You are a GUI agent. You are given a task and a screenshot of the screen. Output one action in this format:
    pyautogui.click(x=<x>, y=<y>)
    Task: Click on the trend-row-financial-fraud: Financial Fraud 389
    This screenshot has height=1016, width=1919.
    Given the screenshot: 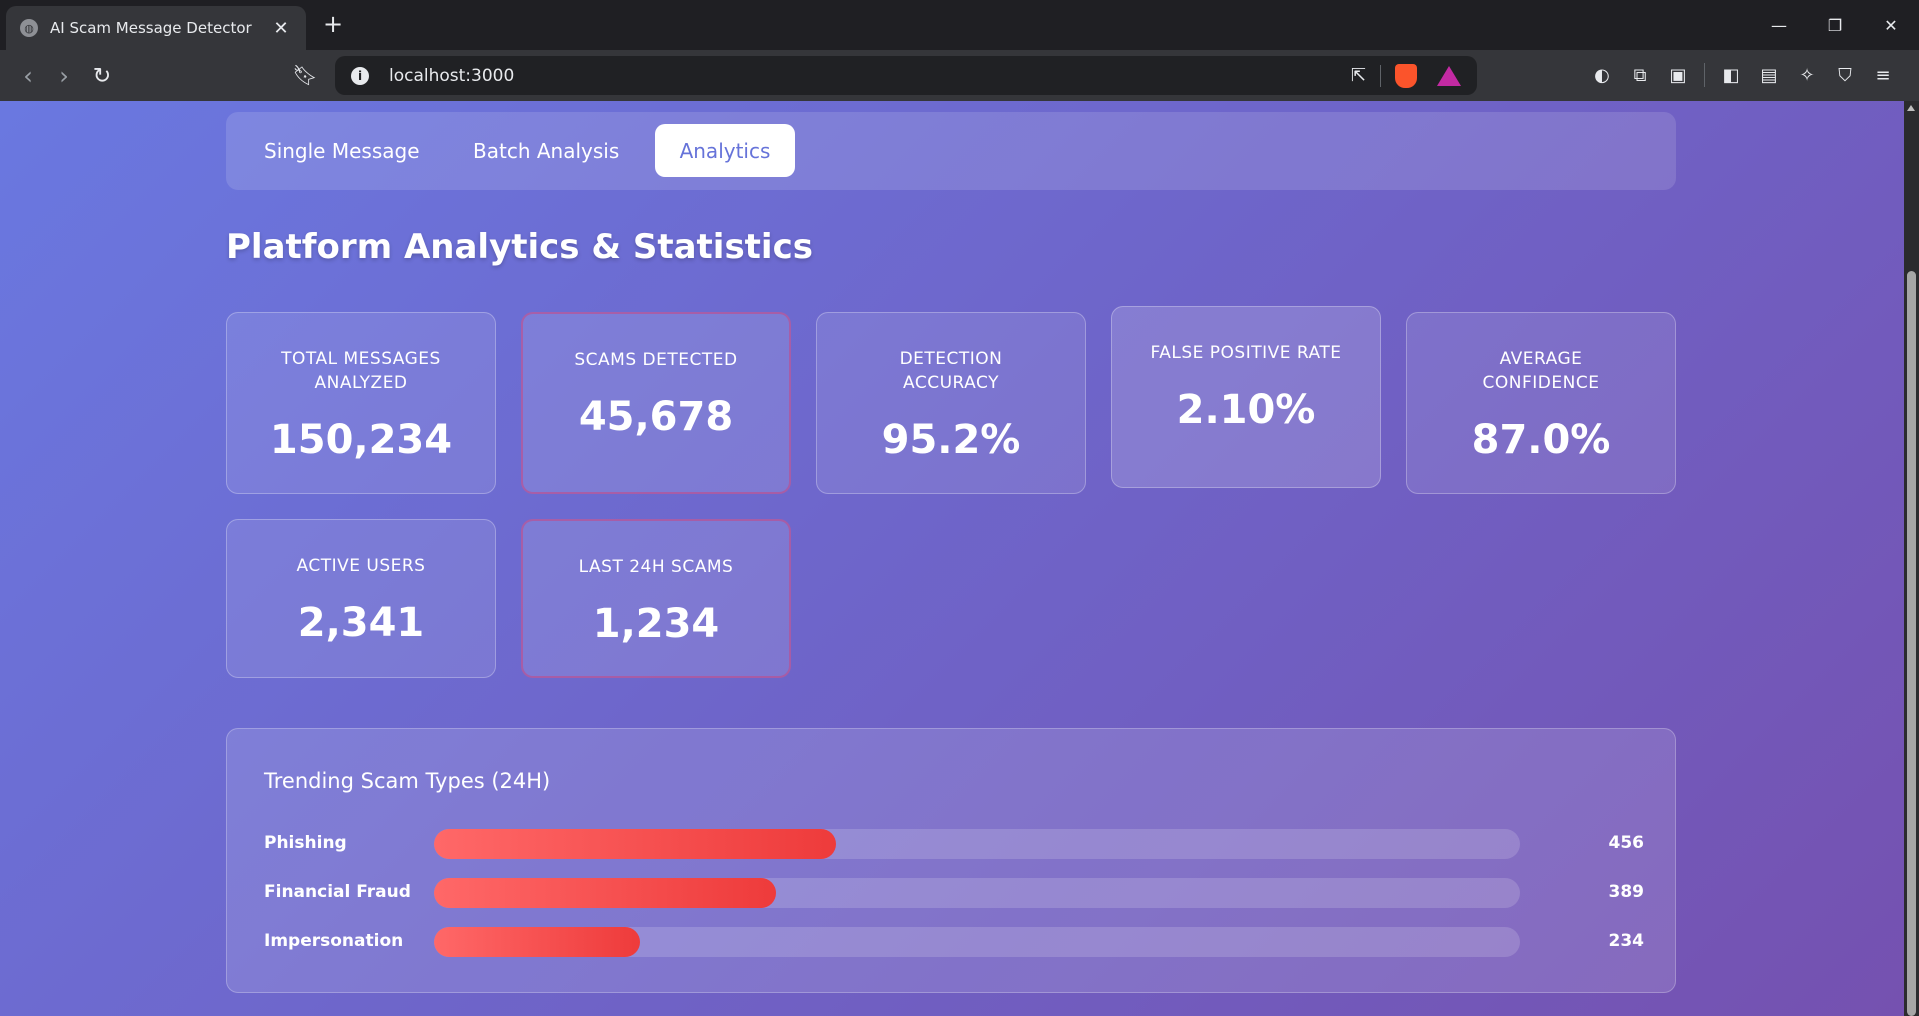 What is the action you would take?
    pyautogui.click(x=954, y=893)
    